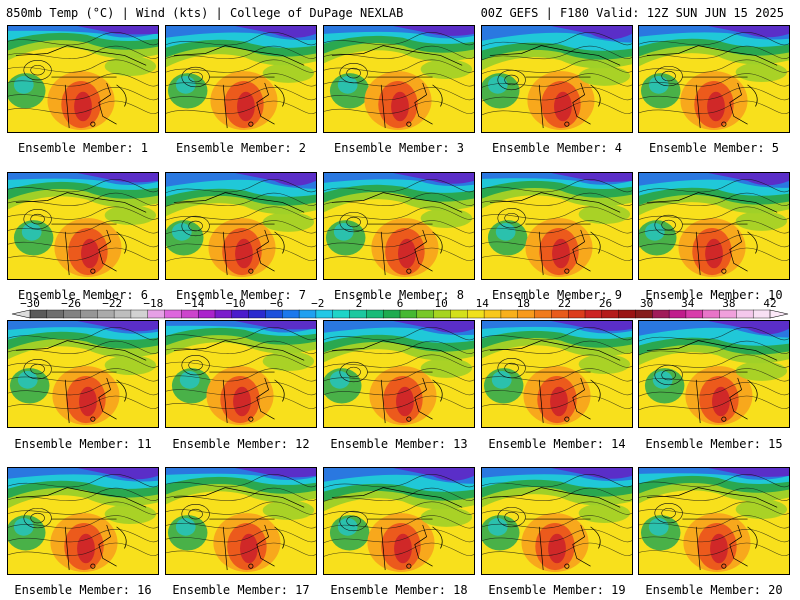 The height and width of the screenshot is (600, 800). I want to click on colorbar-tick-label: 14, so click(483, 303).